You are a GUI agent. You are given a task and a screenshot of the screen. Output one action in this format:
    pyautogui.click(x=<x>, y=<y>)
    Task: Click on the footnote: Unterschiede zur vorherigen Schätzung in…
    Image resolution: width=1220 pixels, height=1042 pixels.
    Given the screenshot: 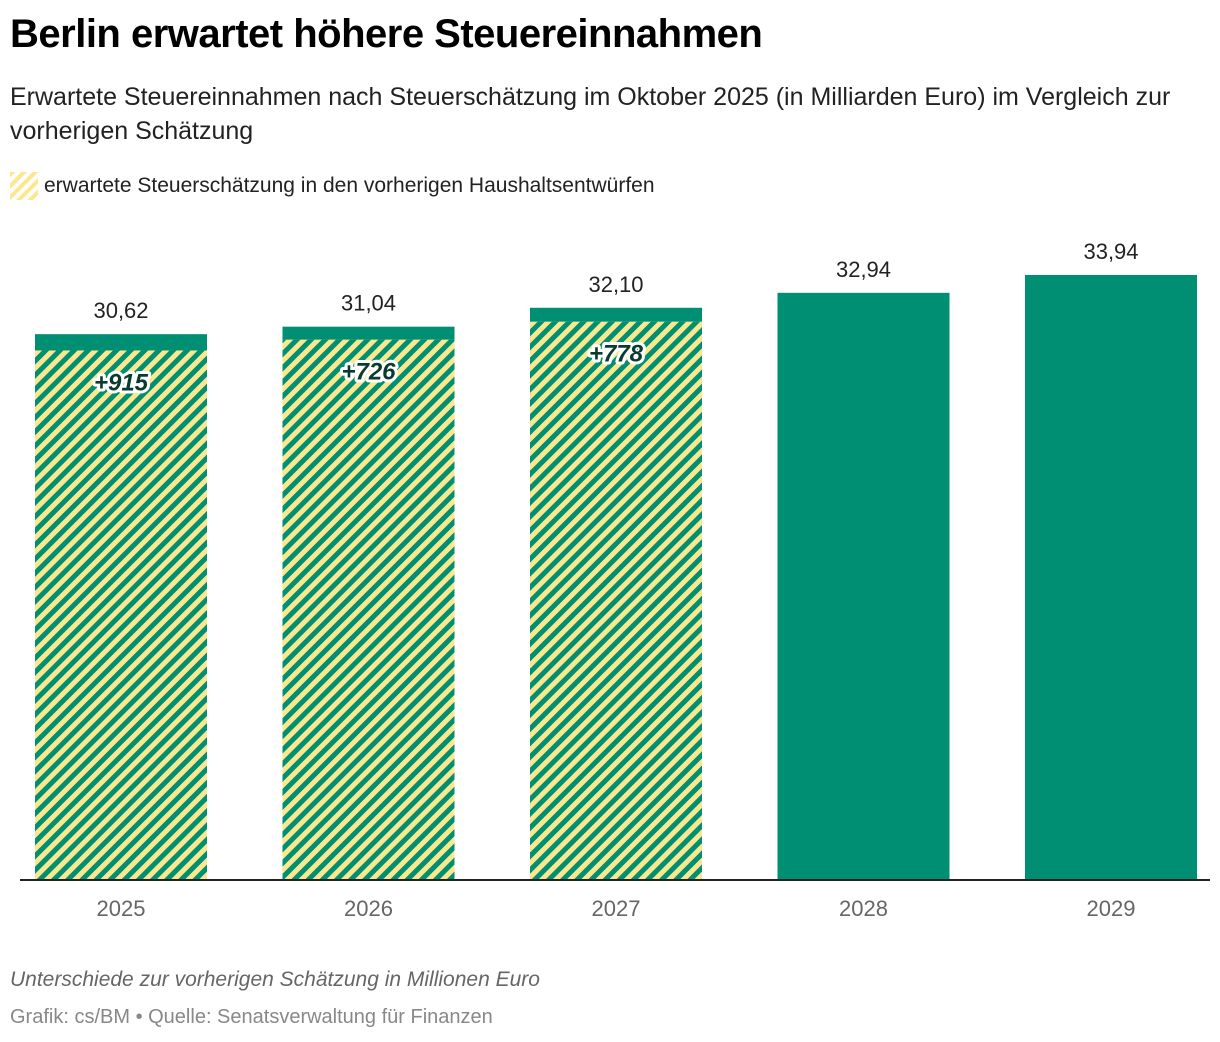 What is the action you would take?
    pyautogui.click(x=275, y=979)
    